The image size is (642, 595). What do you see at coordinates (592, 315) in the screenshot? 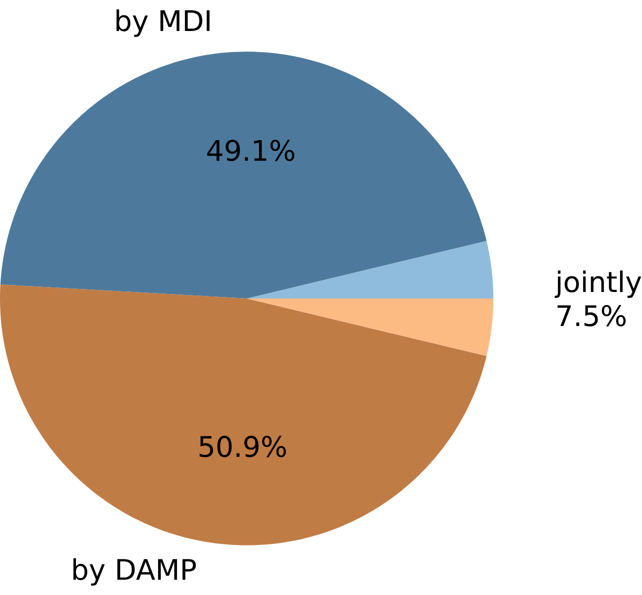
I see `text: 7.5%` at bounding box center [592, 315].